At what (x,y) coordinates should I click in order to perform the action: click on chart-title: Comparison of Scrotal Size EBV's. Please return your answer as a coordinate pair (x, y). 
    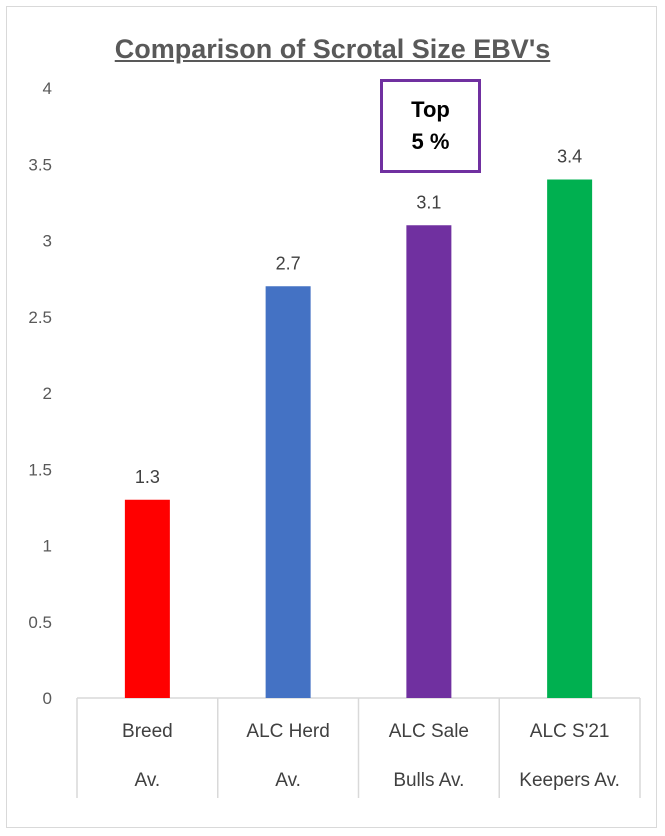
    Looking at the image, I should click on (332, 49).